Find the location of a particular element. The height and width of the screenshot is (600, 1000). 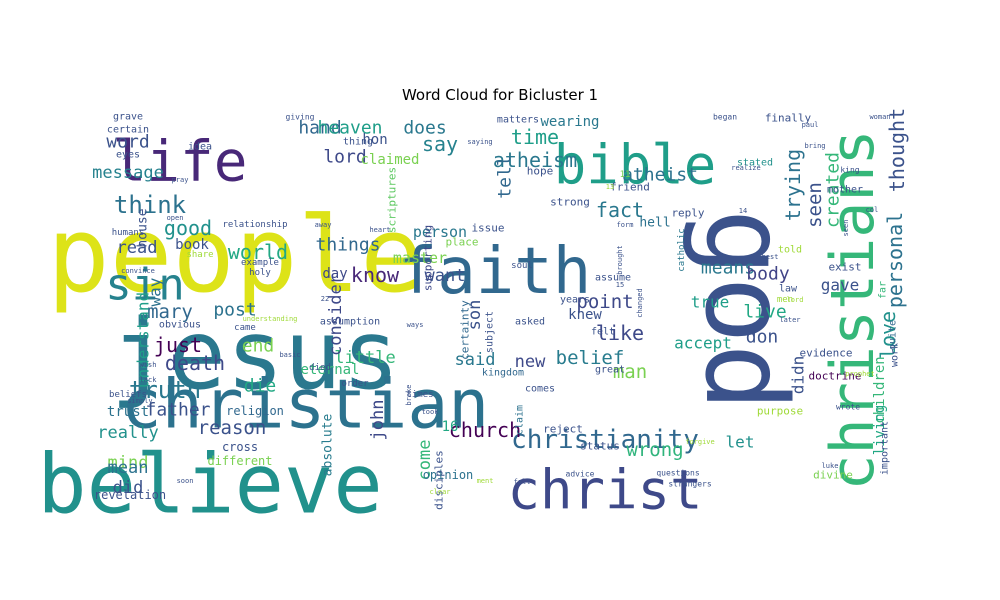

cloud-word: religion is located at coordinates (255, 411).